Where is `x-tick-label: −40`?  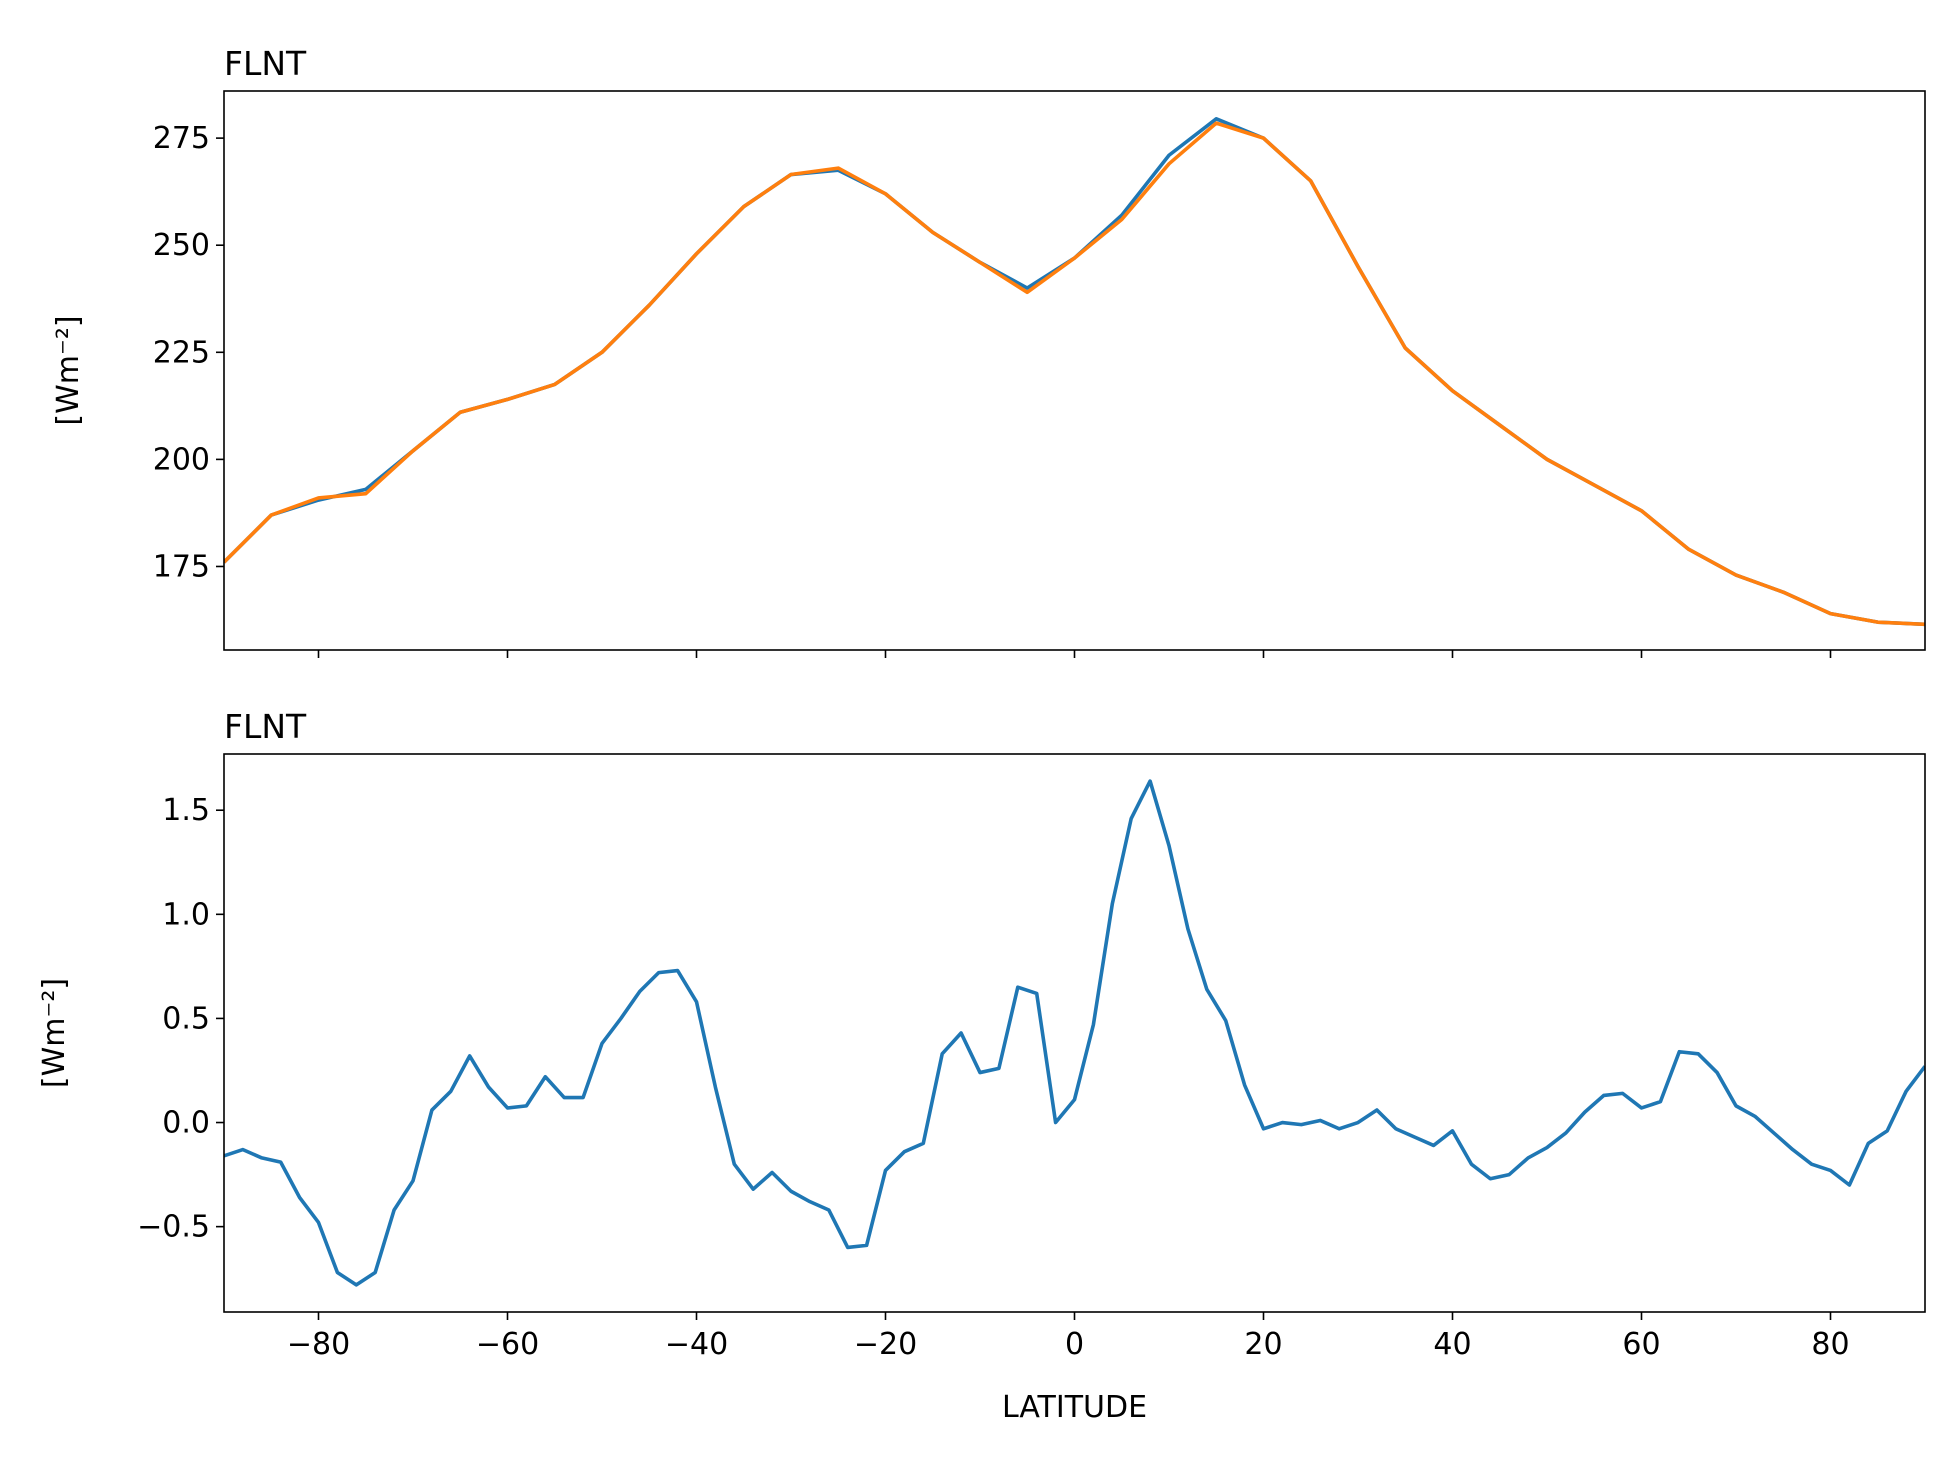 x-tick-label: −40 is located at coordinates (696, 1344).